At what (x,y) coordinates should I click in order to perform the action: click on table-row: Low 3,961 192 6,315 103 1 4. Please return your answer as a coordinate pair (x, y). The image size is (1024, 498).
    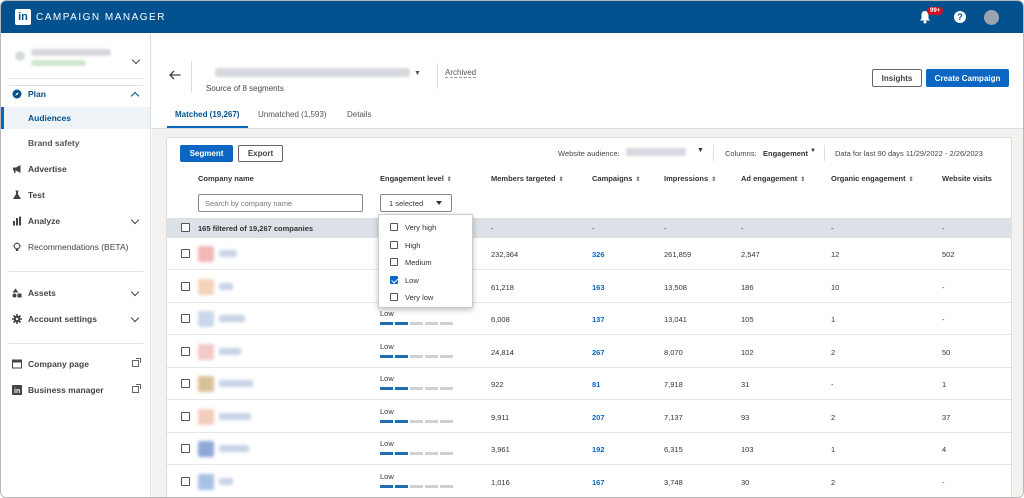
    Looking at the image, I should click on (589, 449).